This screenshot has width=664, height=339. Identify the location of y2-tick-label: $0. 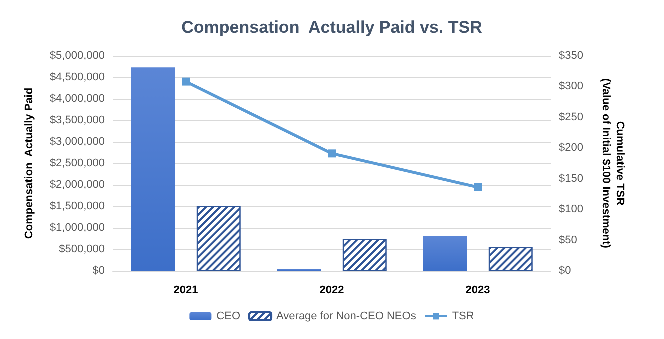
(565, 271).